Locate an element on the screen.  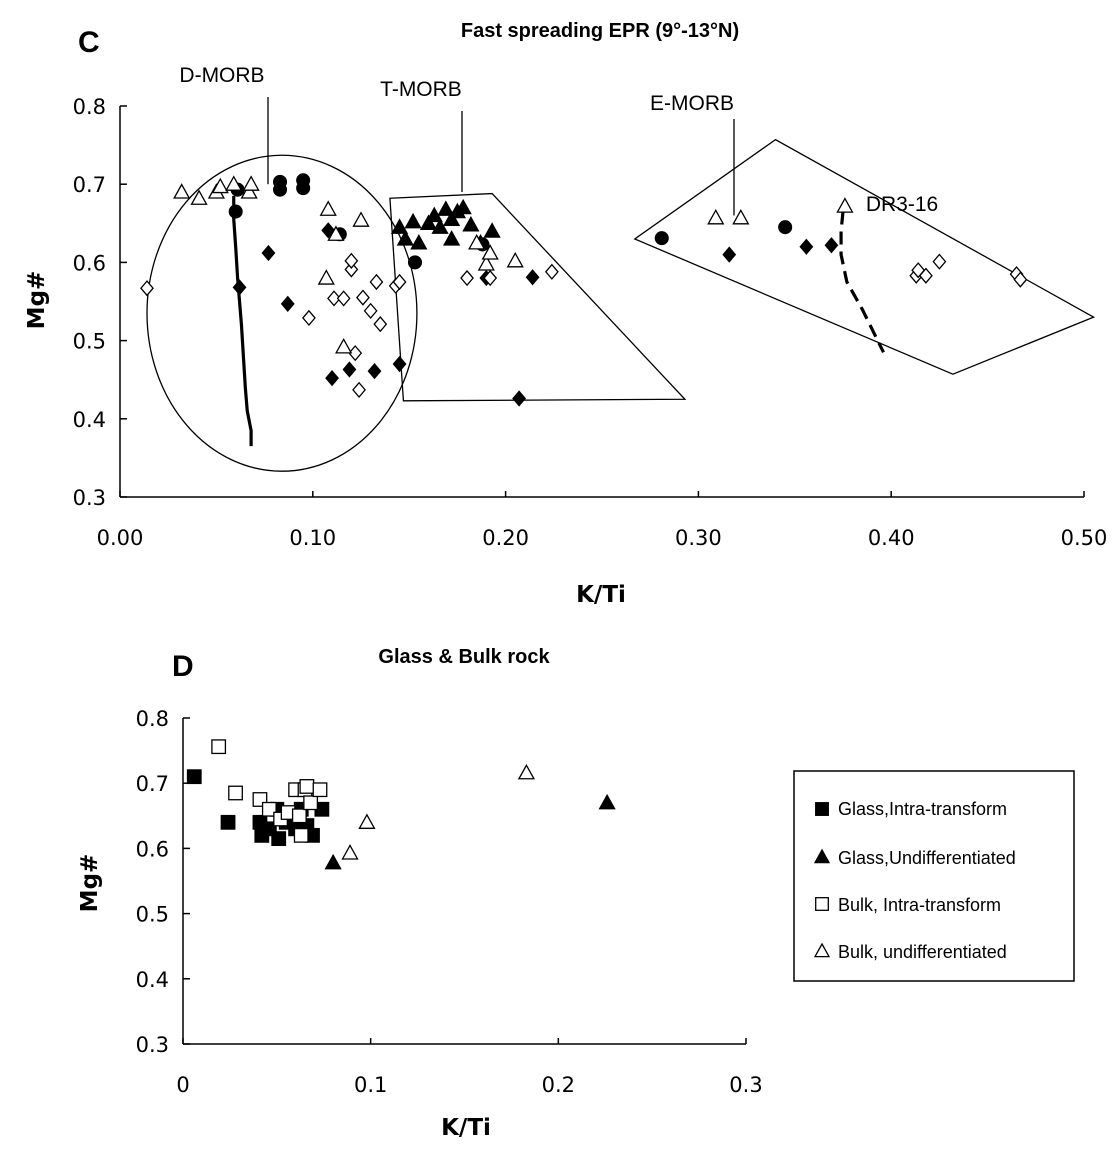
legend-label: Glass,Intra-transform is located at coordinates (922, 809).